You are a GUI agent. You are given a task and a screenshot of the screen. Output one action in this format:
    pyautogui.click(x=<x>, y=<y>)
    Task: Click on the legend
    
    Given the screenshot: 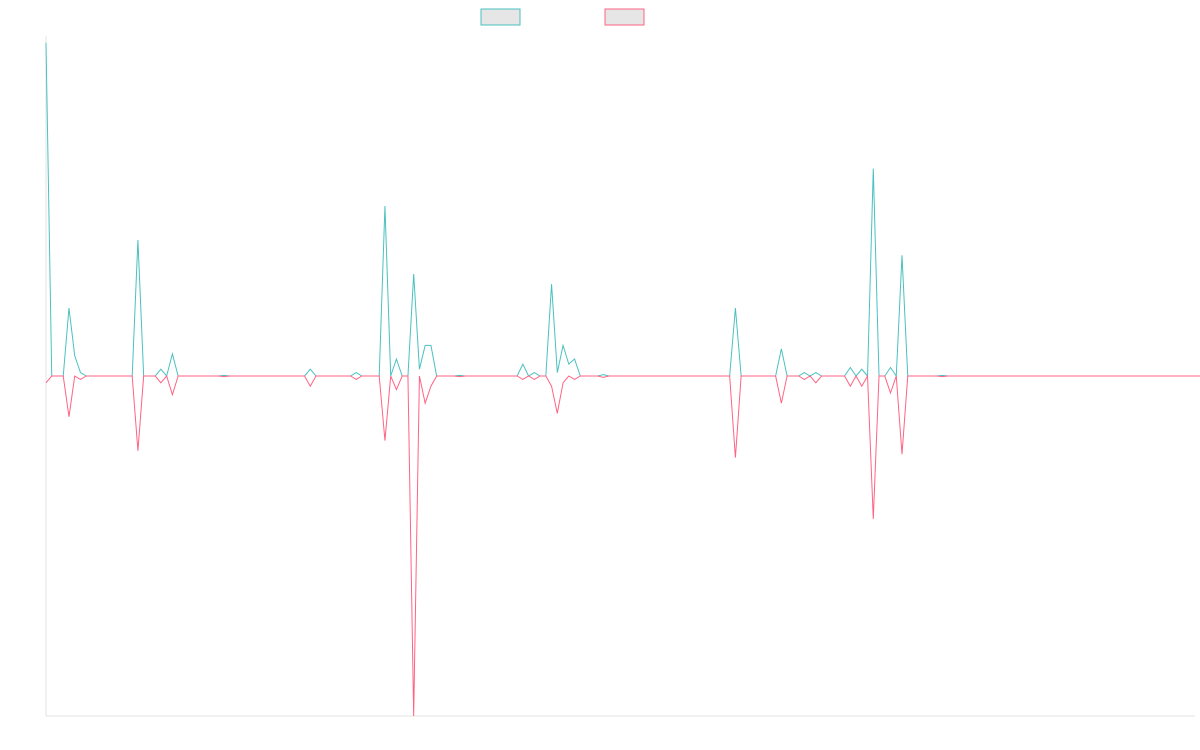 What is the action you would take?
    pyautogui.click(x=562, y=17)
    